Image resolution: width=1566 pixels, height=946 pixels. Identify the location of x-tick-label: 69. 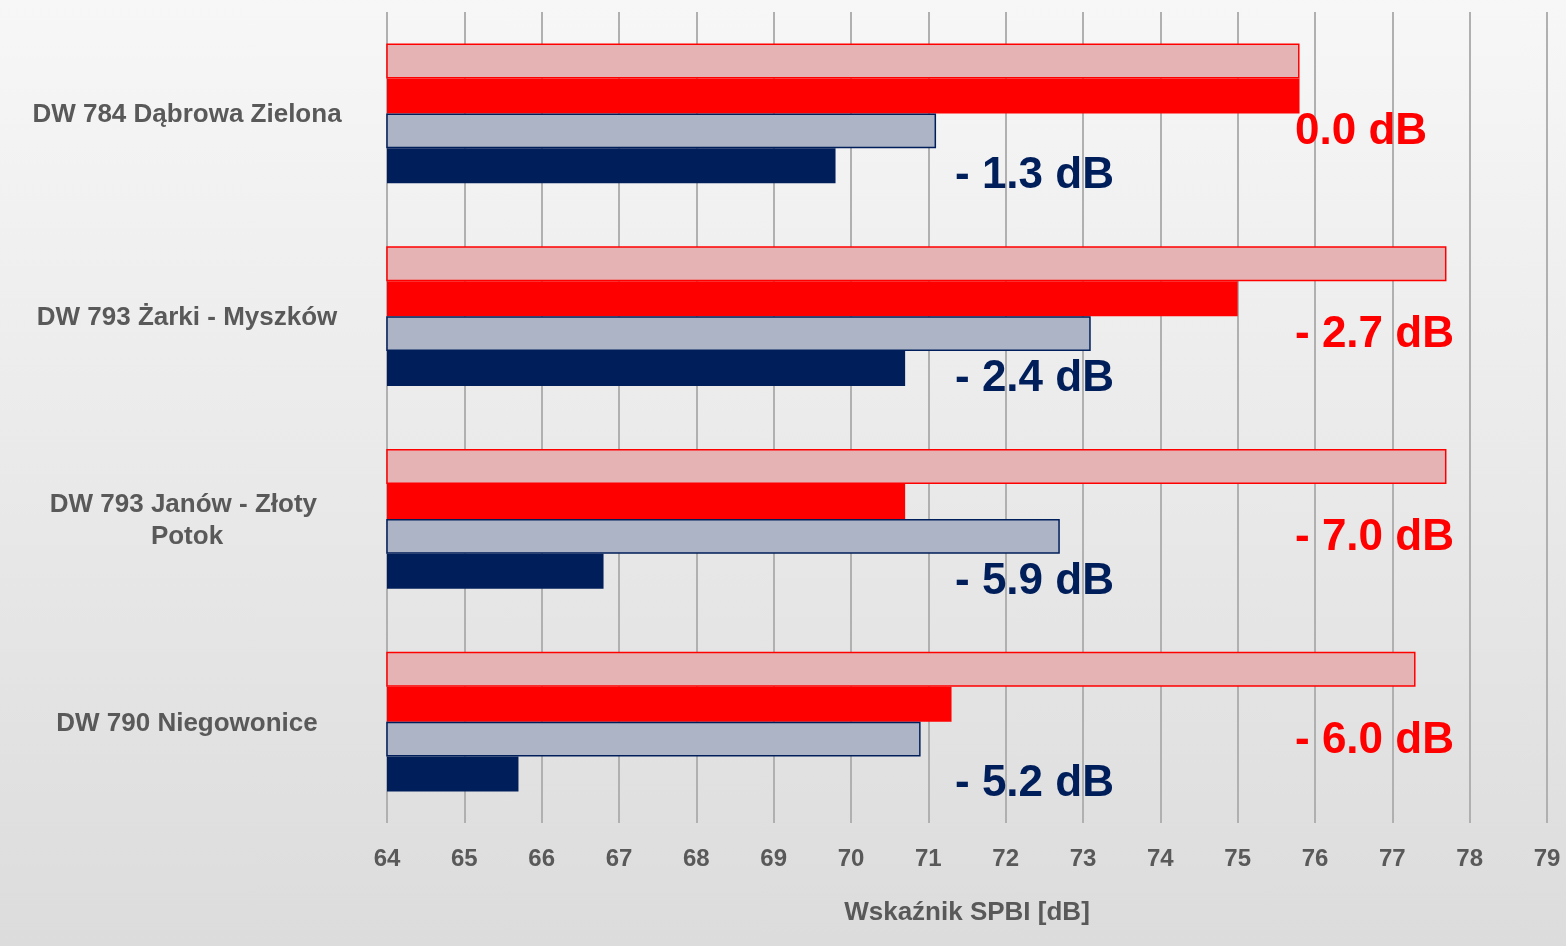
(774, 857).